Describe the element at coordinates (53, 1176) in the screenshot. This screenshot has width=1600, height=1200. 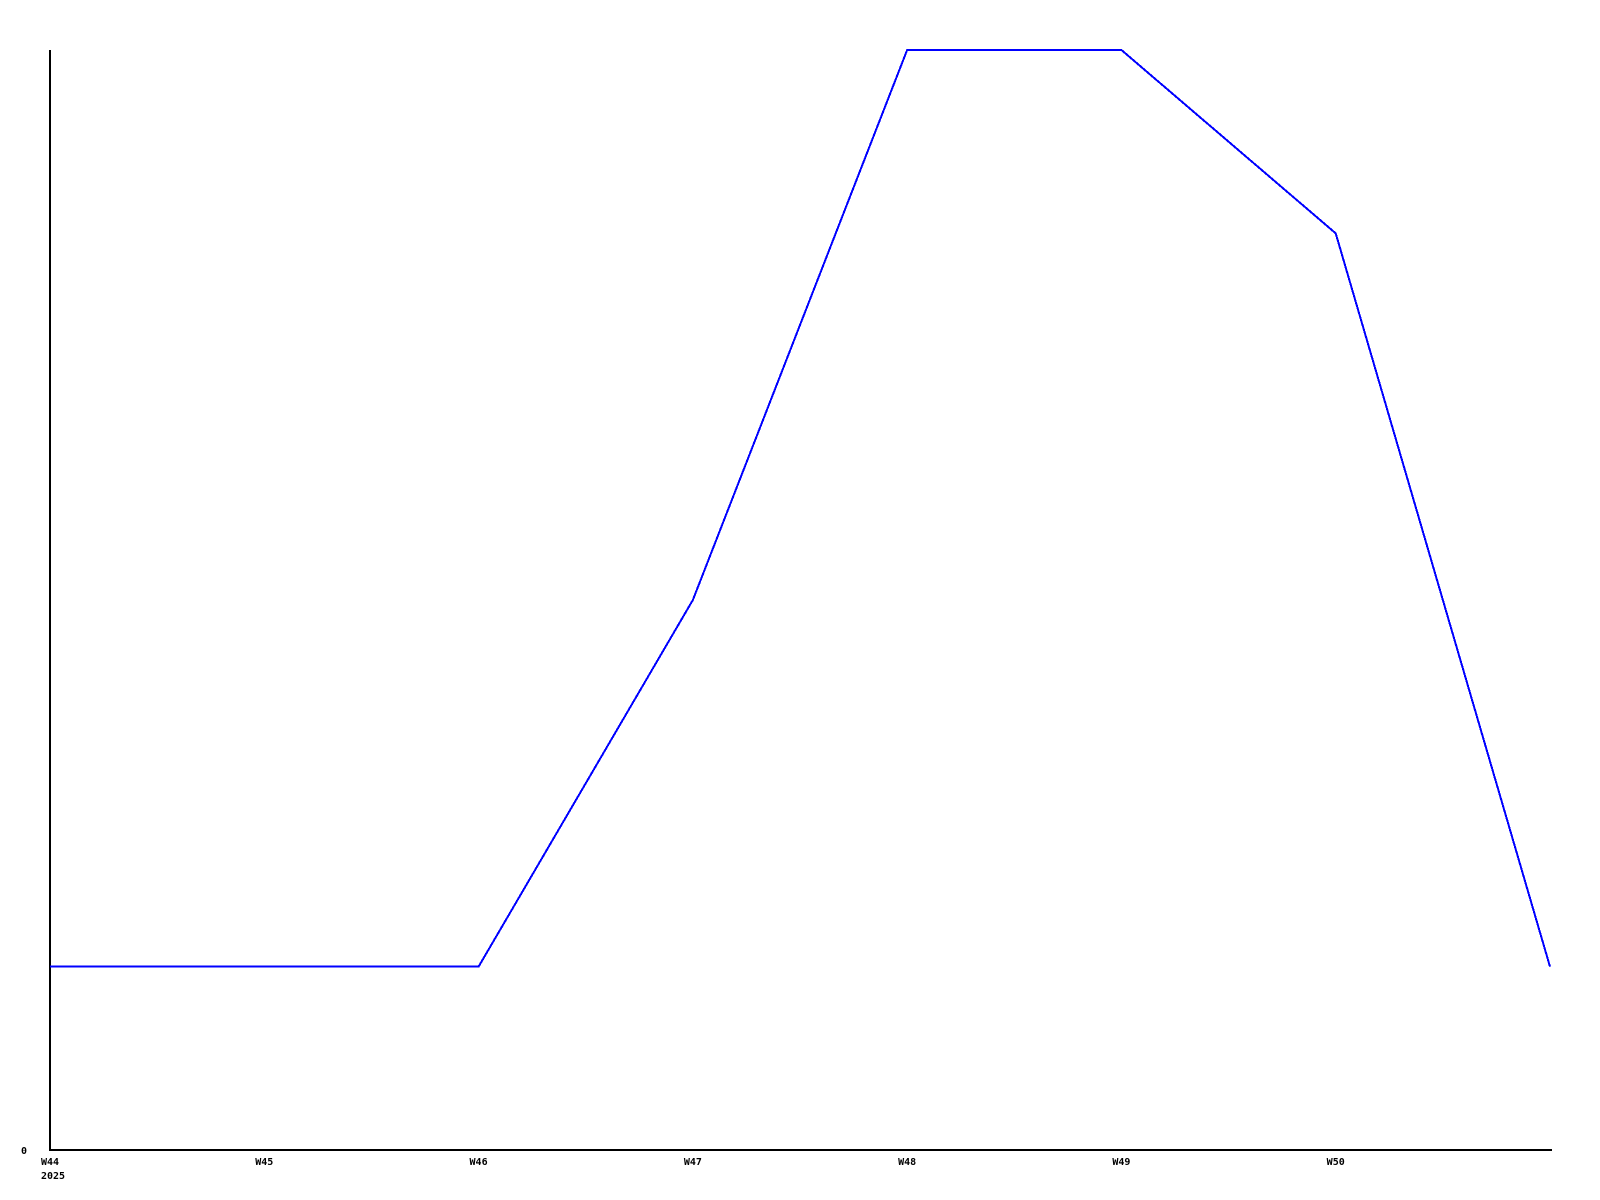
I see `x-axis-year-label: 2025` at that location.